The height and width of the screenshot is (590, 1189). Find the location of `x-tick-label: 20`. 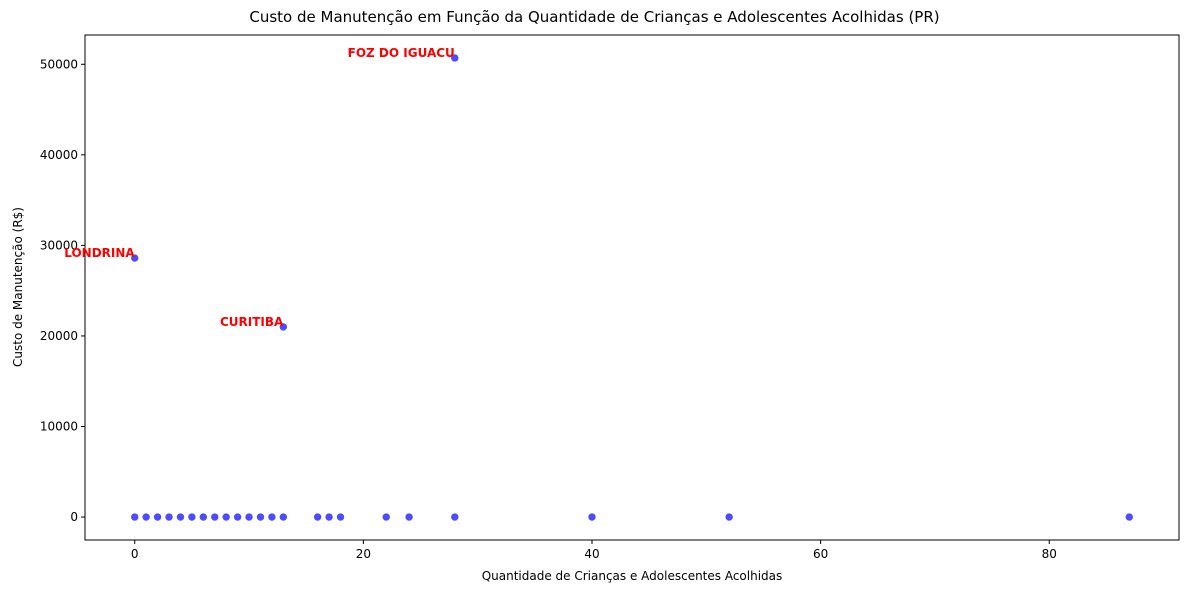

x-tick-label: 20 is located at coordinates (363, 554).